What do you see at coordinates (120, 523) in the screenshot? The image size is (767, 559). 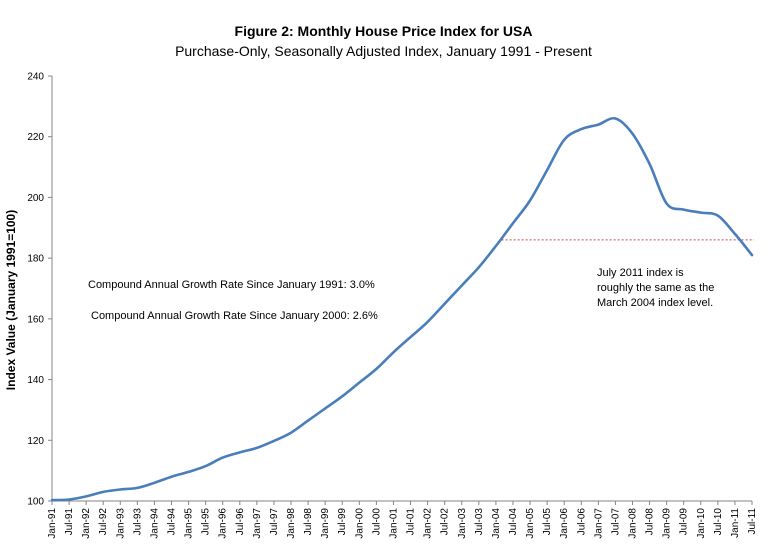 I see `x-tick-label: Jan-93` at bounding box center [120, 523].